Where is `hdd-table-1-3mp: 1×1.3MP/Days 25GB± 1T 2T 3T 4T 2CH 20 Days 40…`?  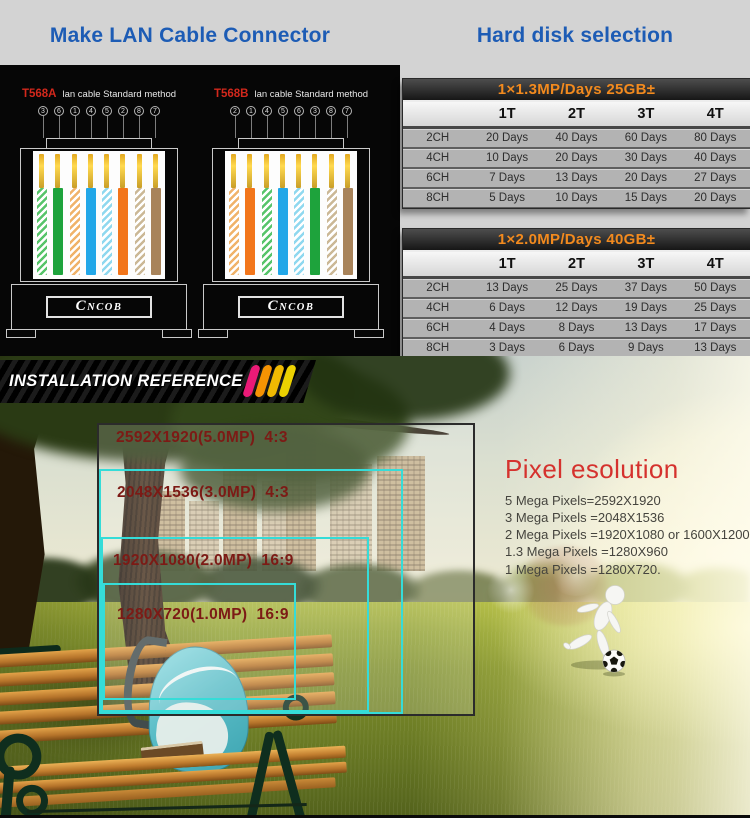
hdd-table-1-3mp: 1×1.3MP/Days 25GB± 1T 2T 3T 4T 2CH 20 Days 40… is located at coordinates (576, 143).